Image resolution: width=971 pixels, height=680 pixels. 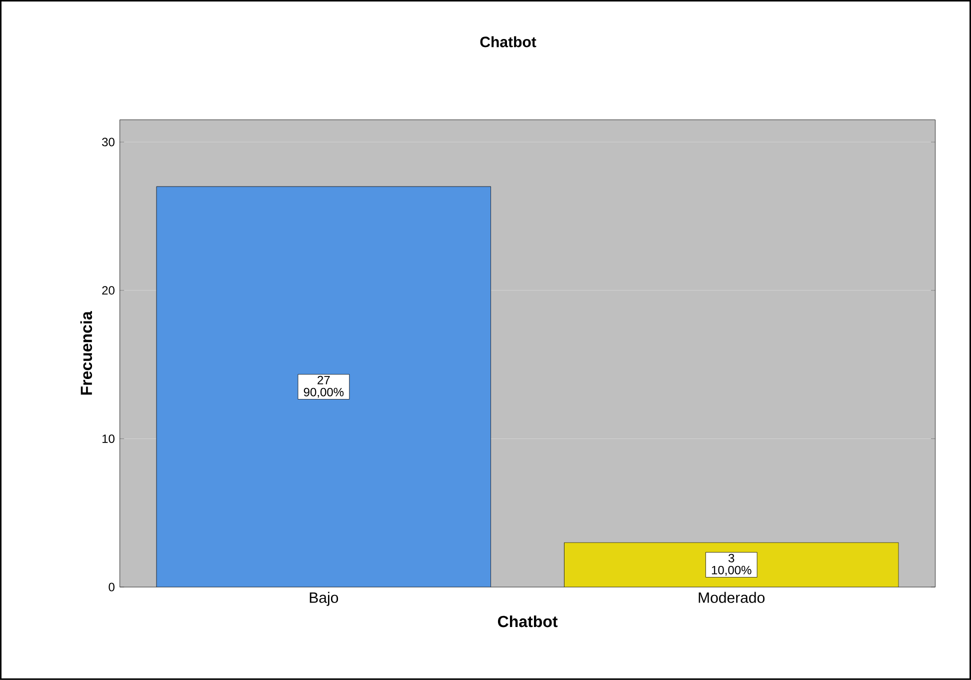 I want to click on data-label: 3 10,00%, so click(x=732, y=565).